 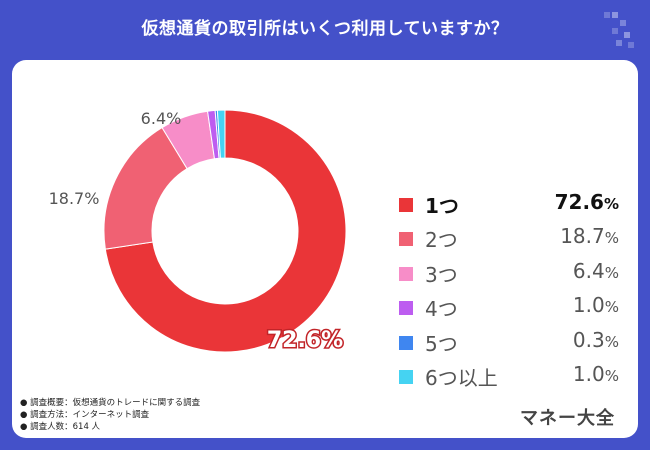 I want to click on legend-label: 6つ以上, so click(x=461, y=377).